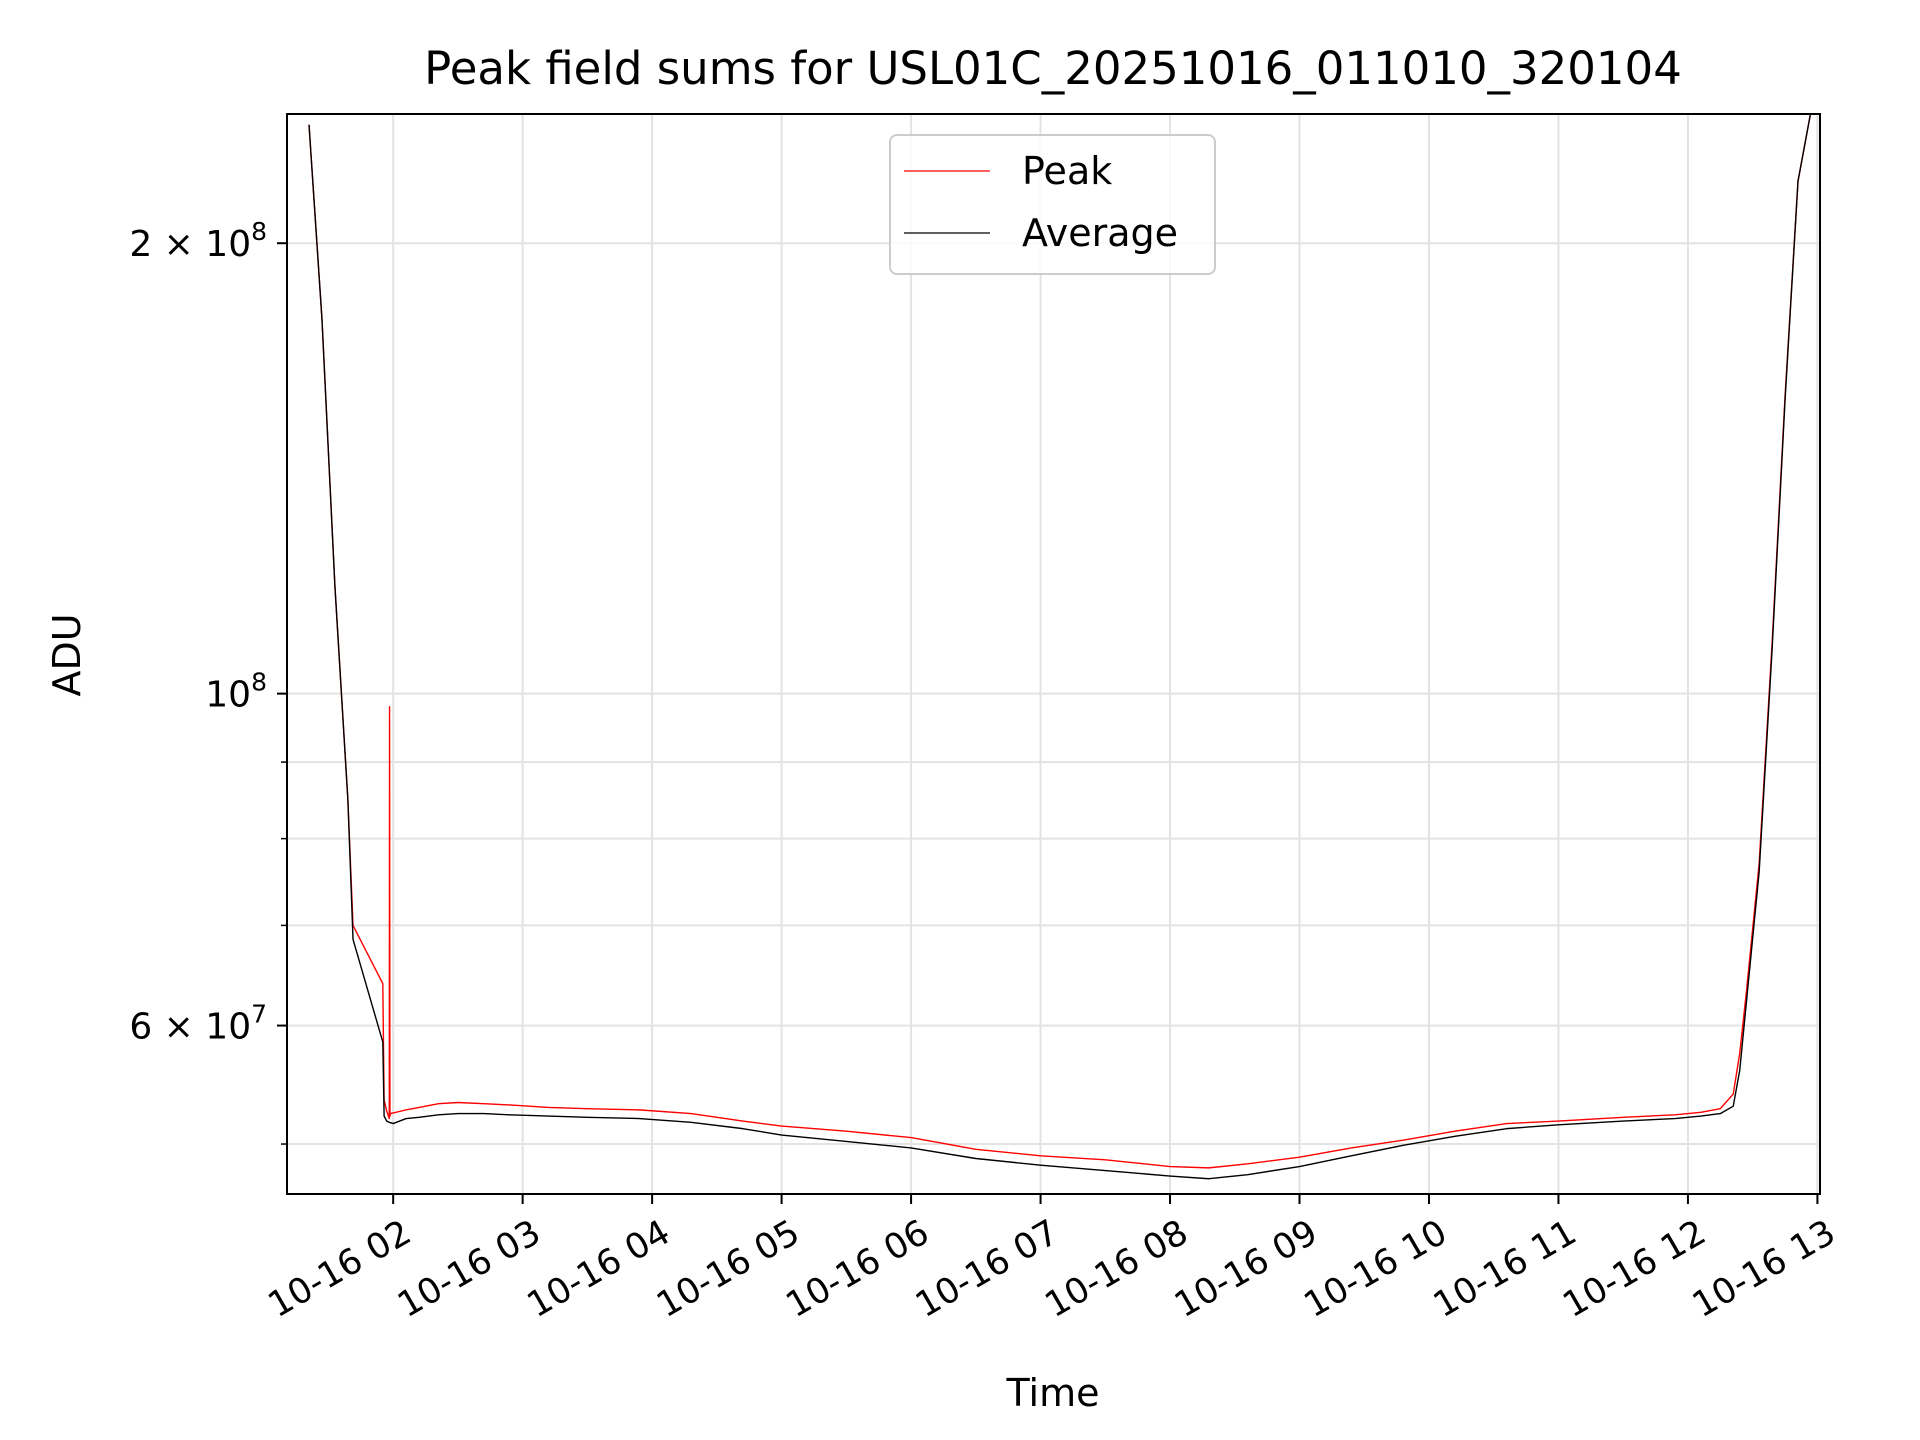 The image size is (1920, 1440). I want to click on y-tick-label: 108, so click(236, 692).